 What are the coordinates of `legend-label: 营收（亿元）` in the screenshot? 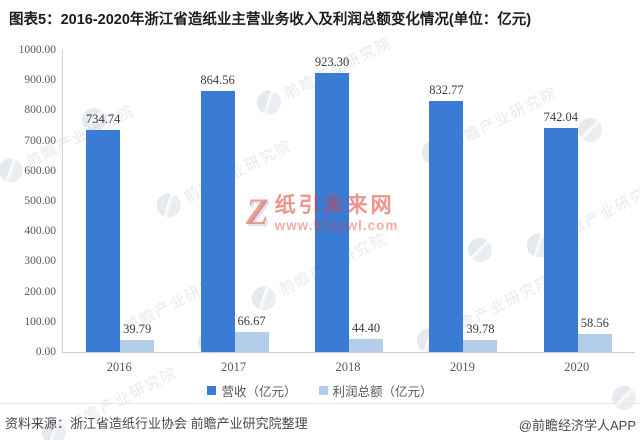 It's located at (259, 392).